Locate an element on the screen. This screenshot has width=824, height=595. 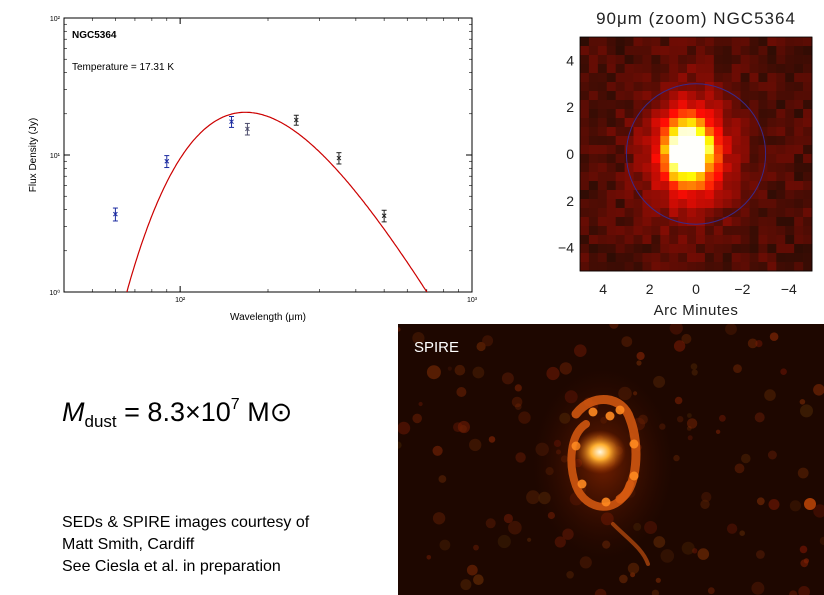
galaxy-core is located at coordinates (600, 452).